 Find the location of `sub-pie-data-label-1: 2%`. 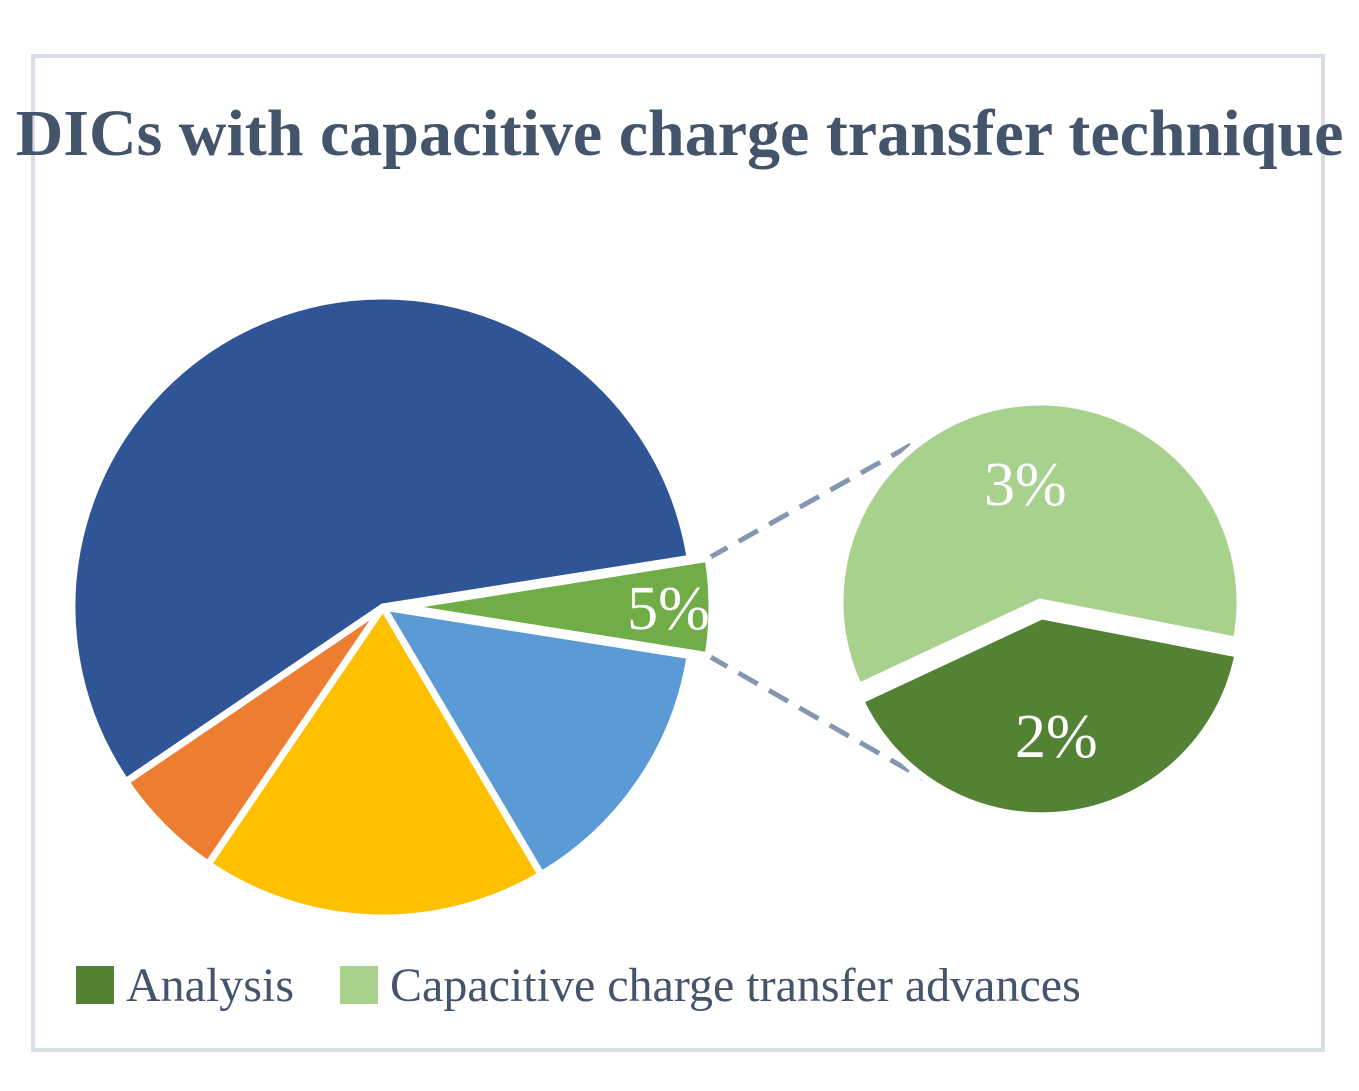

sub-pie-data-label-1: 2% is located at coordinates (1056, 737).